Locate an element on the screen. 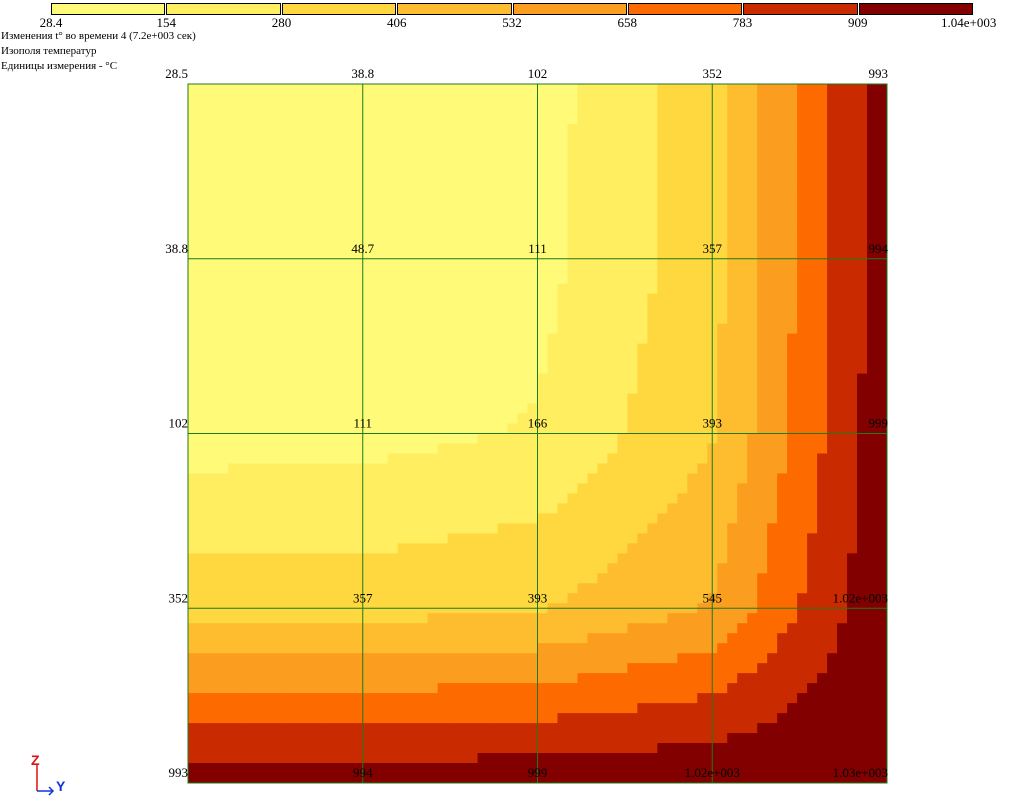 This screenshot has width=1009, height=812. node-value-label: 1.03e+003 is located at coordinates (860, 772).